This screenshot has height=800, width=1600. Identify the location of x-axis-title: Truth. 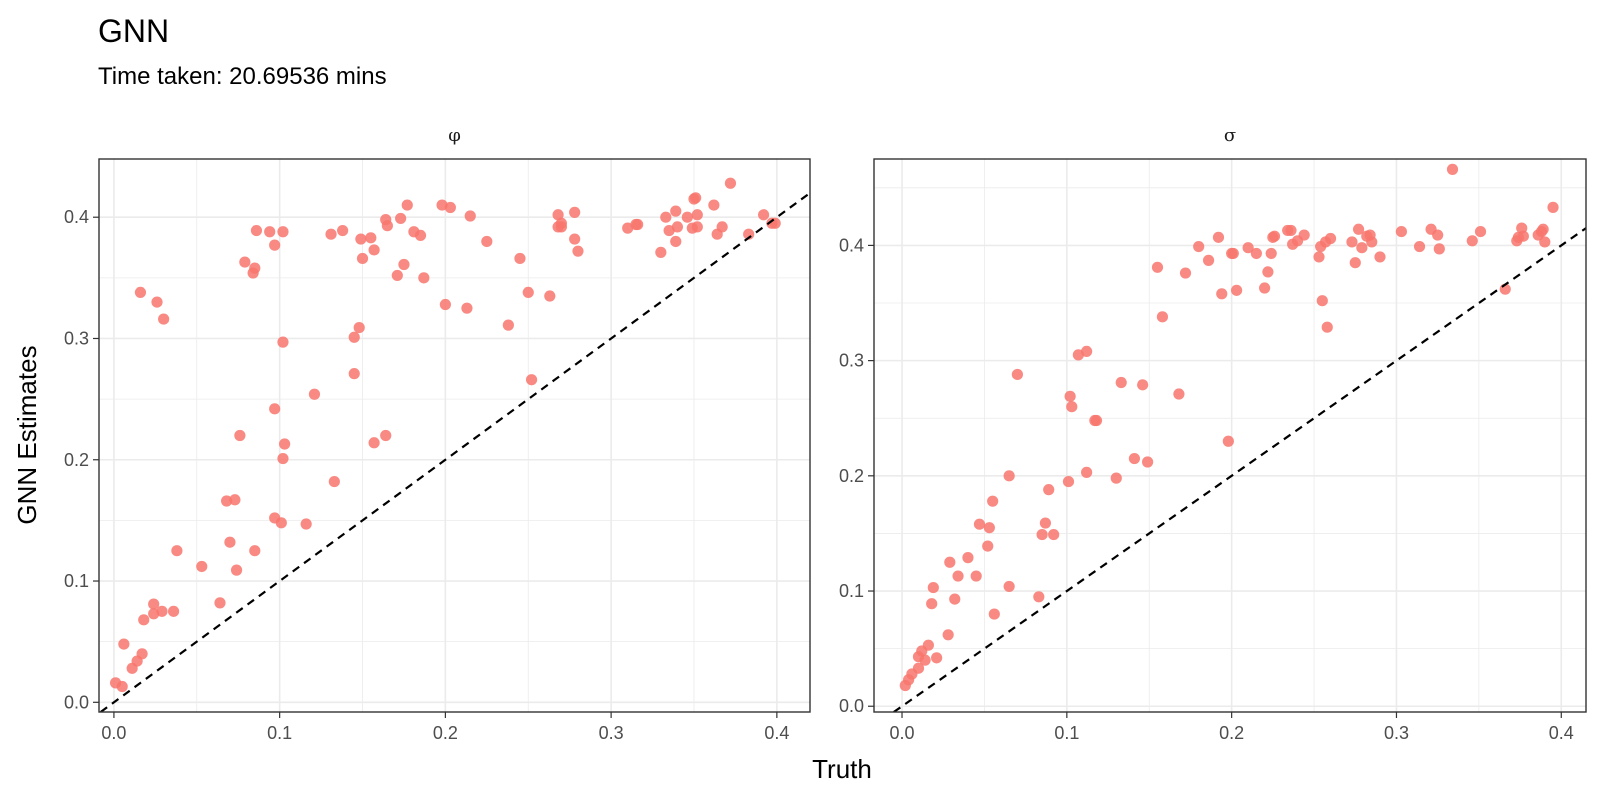
(842, 769).